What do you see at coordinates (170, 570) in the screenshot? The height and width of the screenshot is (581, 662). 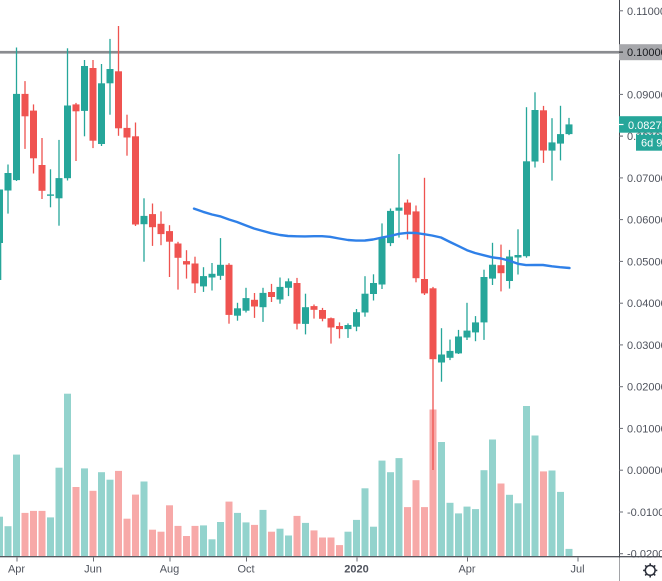 I see `svg-text: Aug` at bounding box center [170, 570].